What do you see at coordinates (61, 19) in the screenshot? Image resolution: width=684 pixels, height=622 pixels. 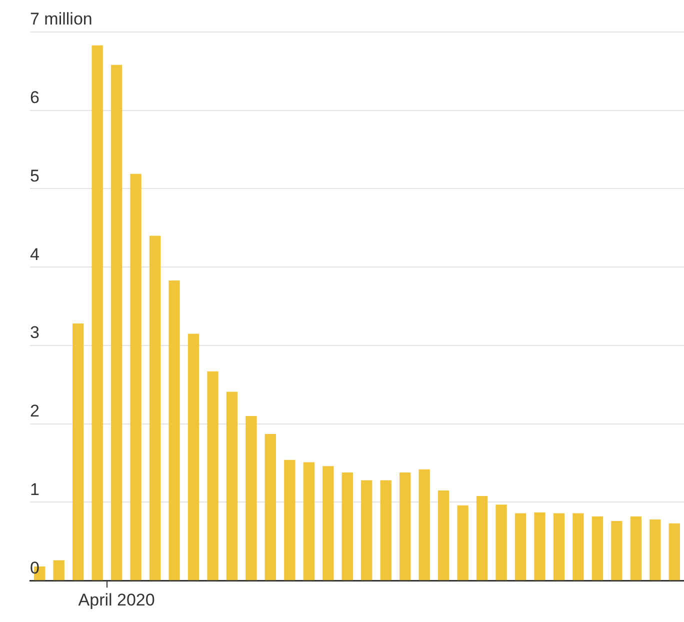 I see `y-tick-label: 7 million` at bounding box center [61, 19].